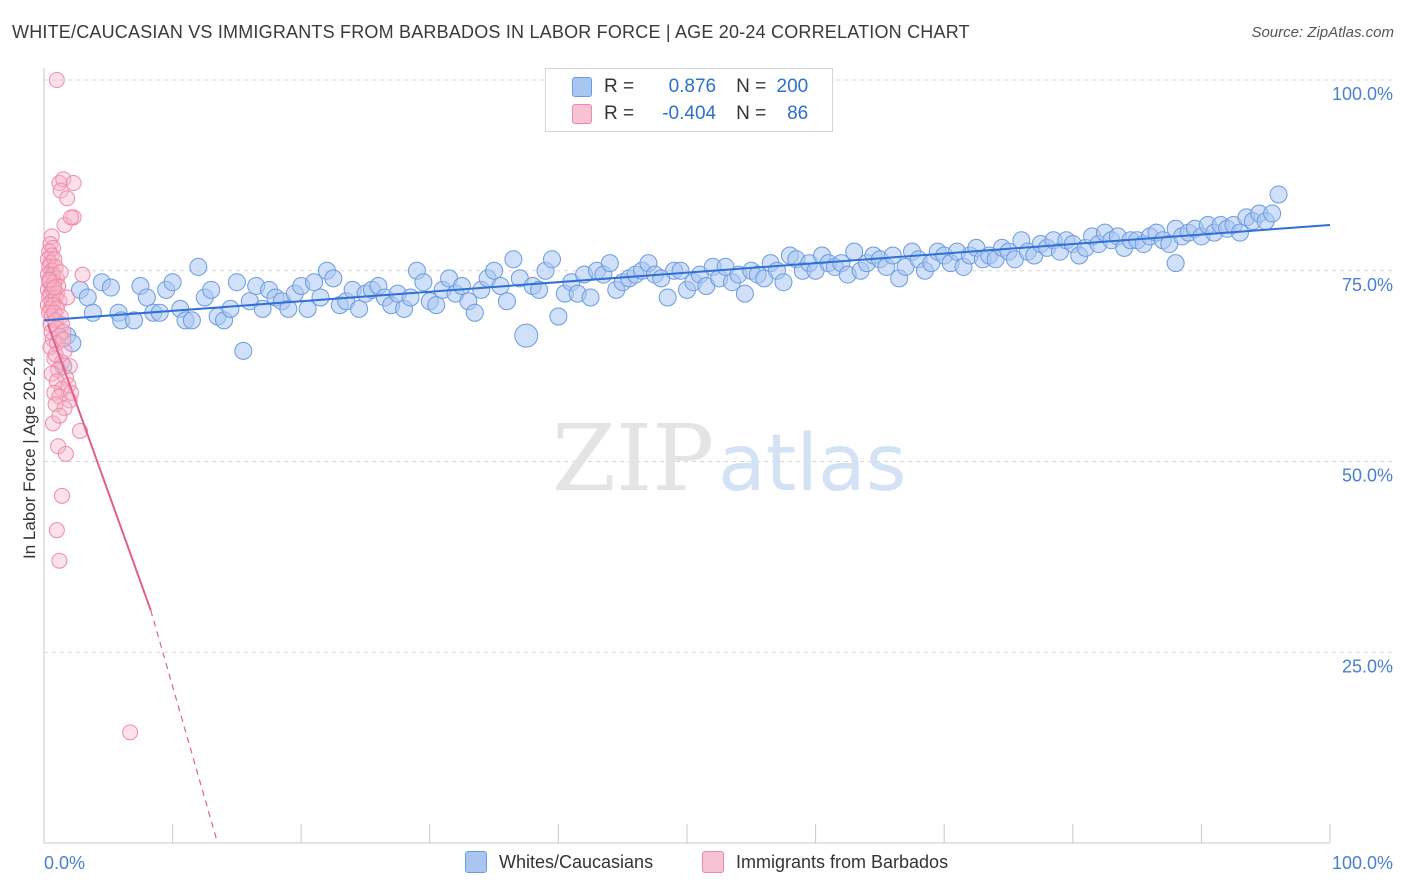  I want to click on bottom-legend-barbados: Immigrants from Barbados, so click(825, 862).